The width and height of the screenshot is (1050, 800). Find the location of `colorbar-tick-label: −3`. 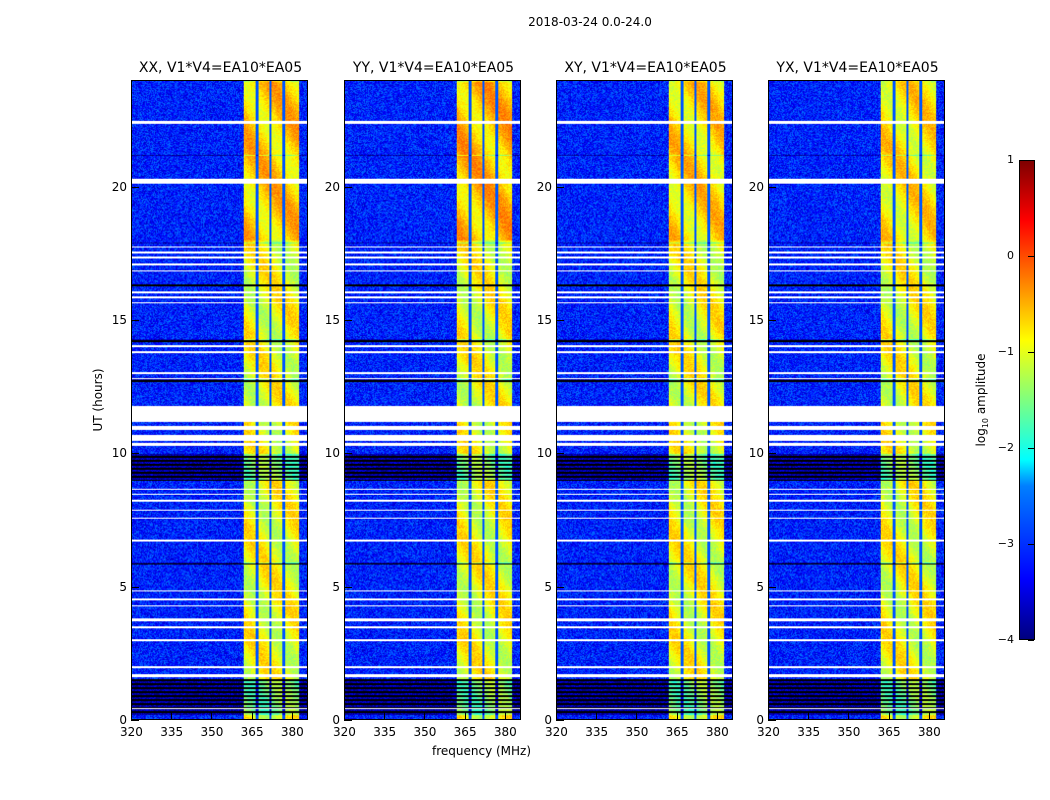

colorbar-tick-label: −3 is located at coordinates (1005, 543).